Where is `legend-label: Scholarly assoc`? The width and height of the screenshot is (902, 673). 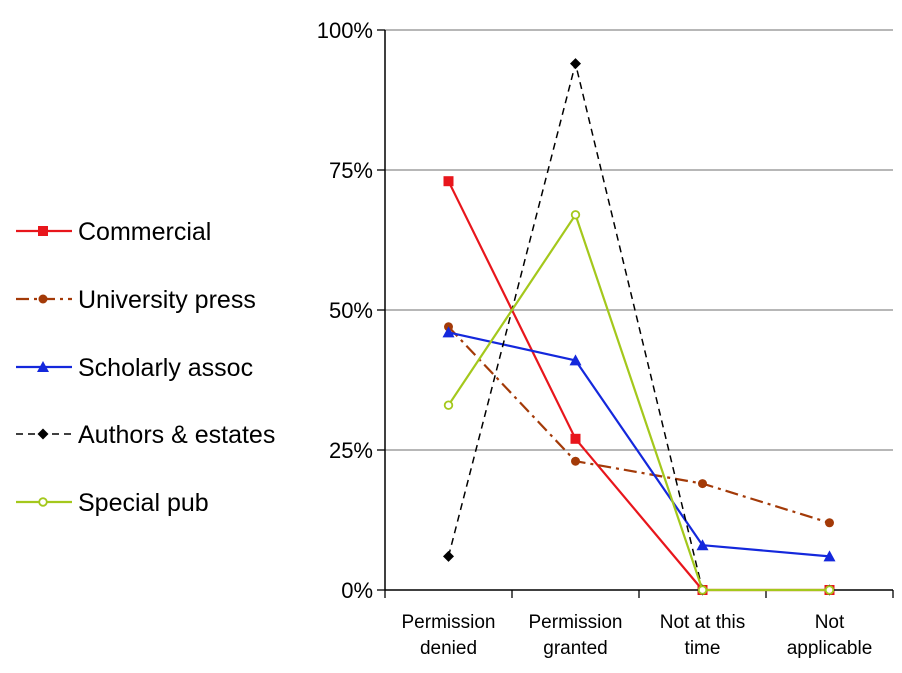 legend-label: Scholarly assoc is located at coordinates (165, 368).